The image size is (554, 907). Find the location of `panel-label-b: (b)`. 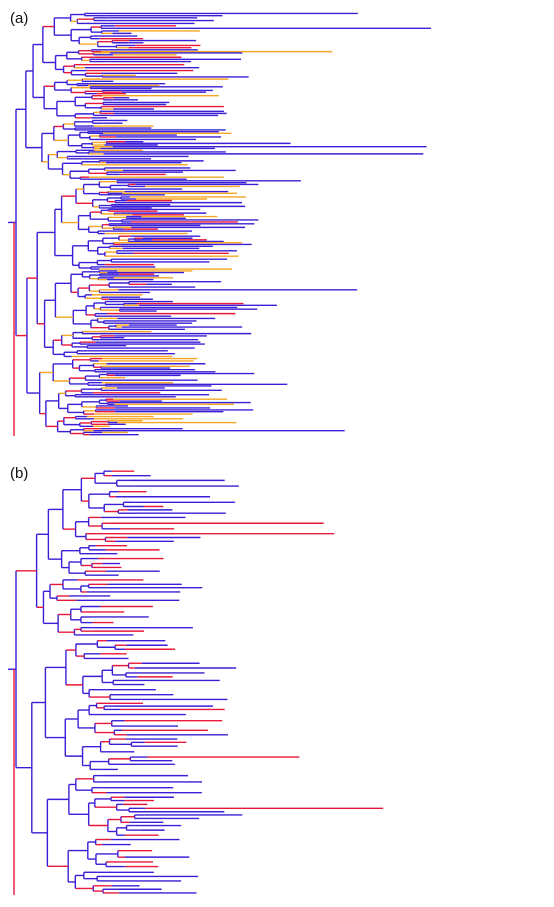

panel-label-b: (b) is located at coordinates (19, 473).